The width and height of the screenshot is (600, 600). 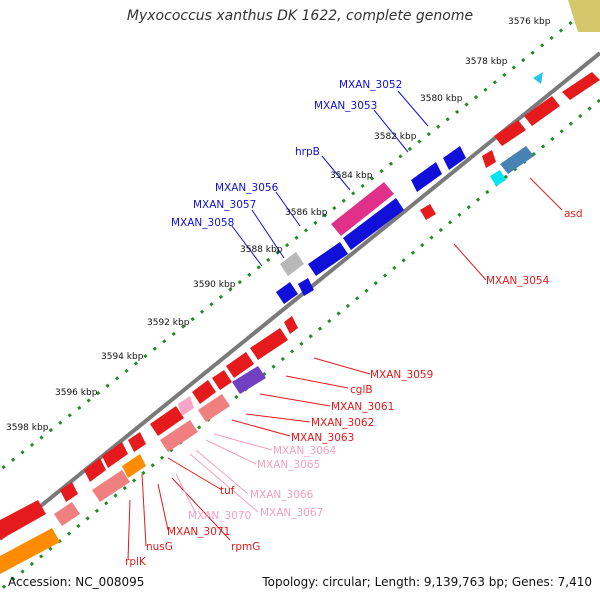 I want to click on kbp-label: 3594 kbp, so click(x=122, y=357).